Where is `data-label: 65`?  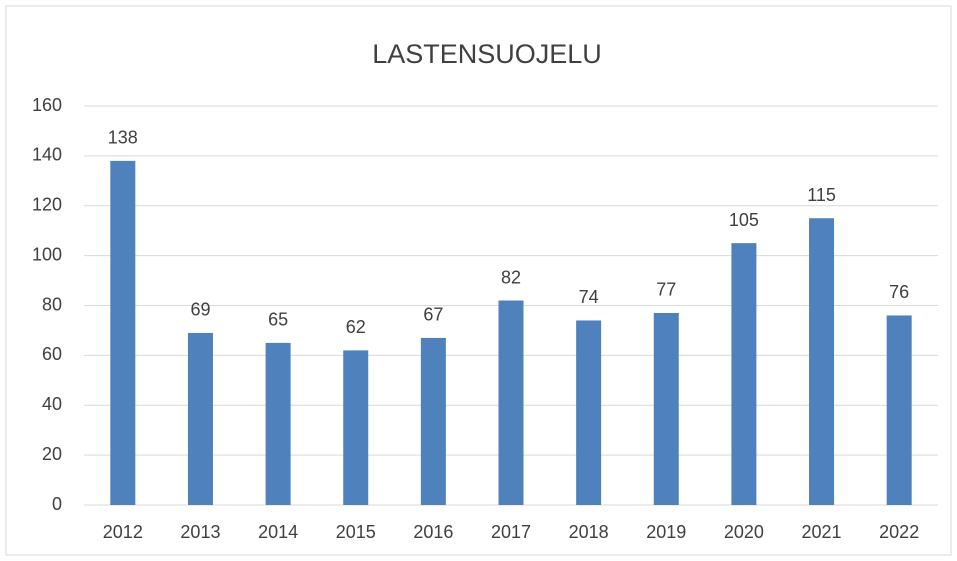
data-label: 65 is located at coordinates (278, 320).